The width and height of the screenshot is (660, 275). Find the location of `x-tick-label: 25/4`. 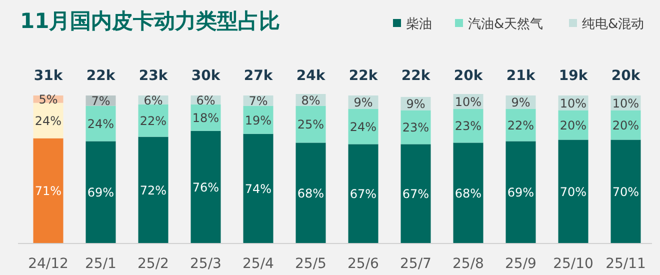

x-tick-label: 25/4 is located at coordinates (258, 264).